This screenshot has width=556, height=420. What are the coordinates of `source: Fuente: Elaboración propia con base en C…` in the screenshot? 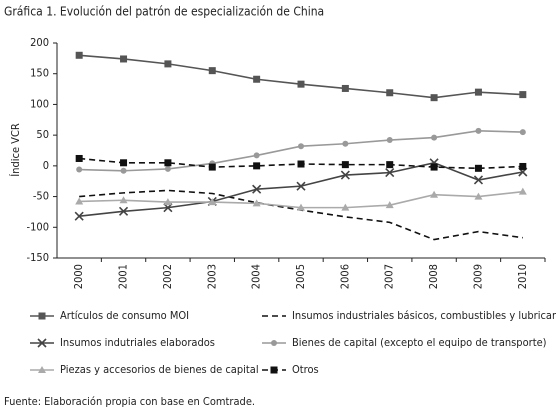 It's located at (129, 401).